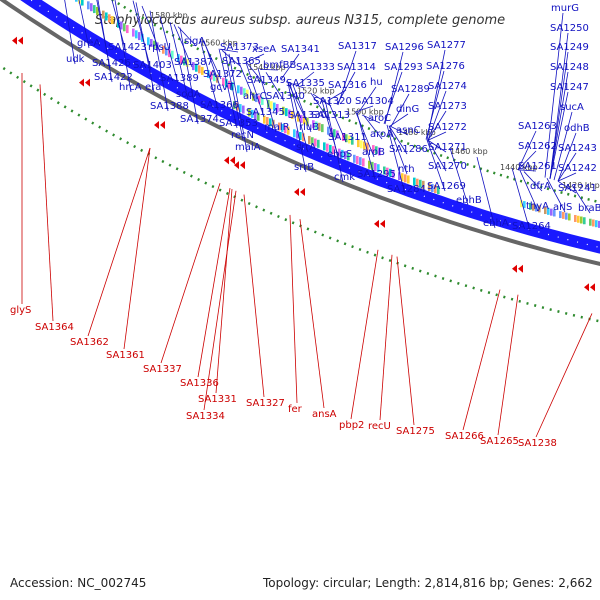 This screenshot has width=600, height=600. I want to click on gene-label: greA, so click(88, 43).